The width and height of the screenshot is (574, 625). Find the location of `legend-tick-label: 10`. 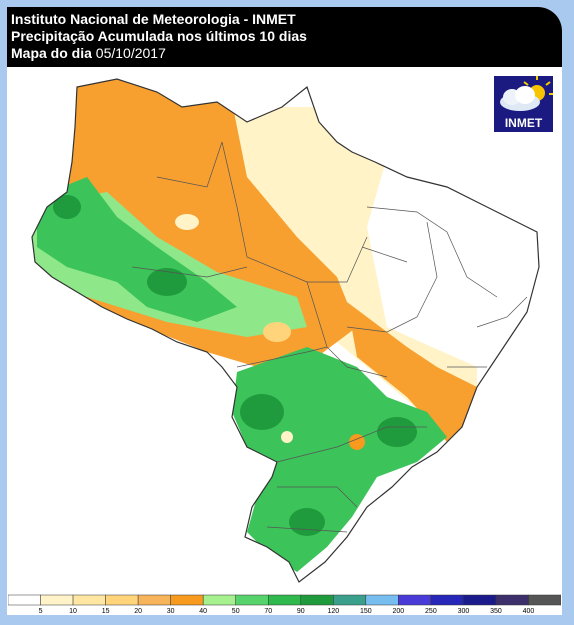

legend-tick-label: 10 is located at coordinates (73, 611).